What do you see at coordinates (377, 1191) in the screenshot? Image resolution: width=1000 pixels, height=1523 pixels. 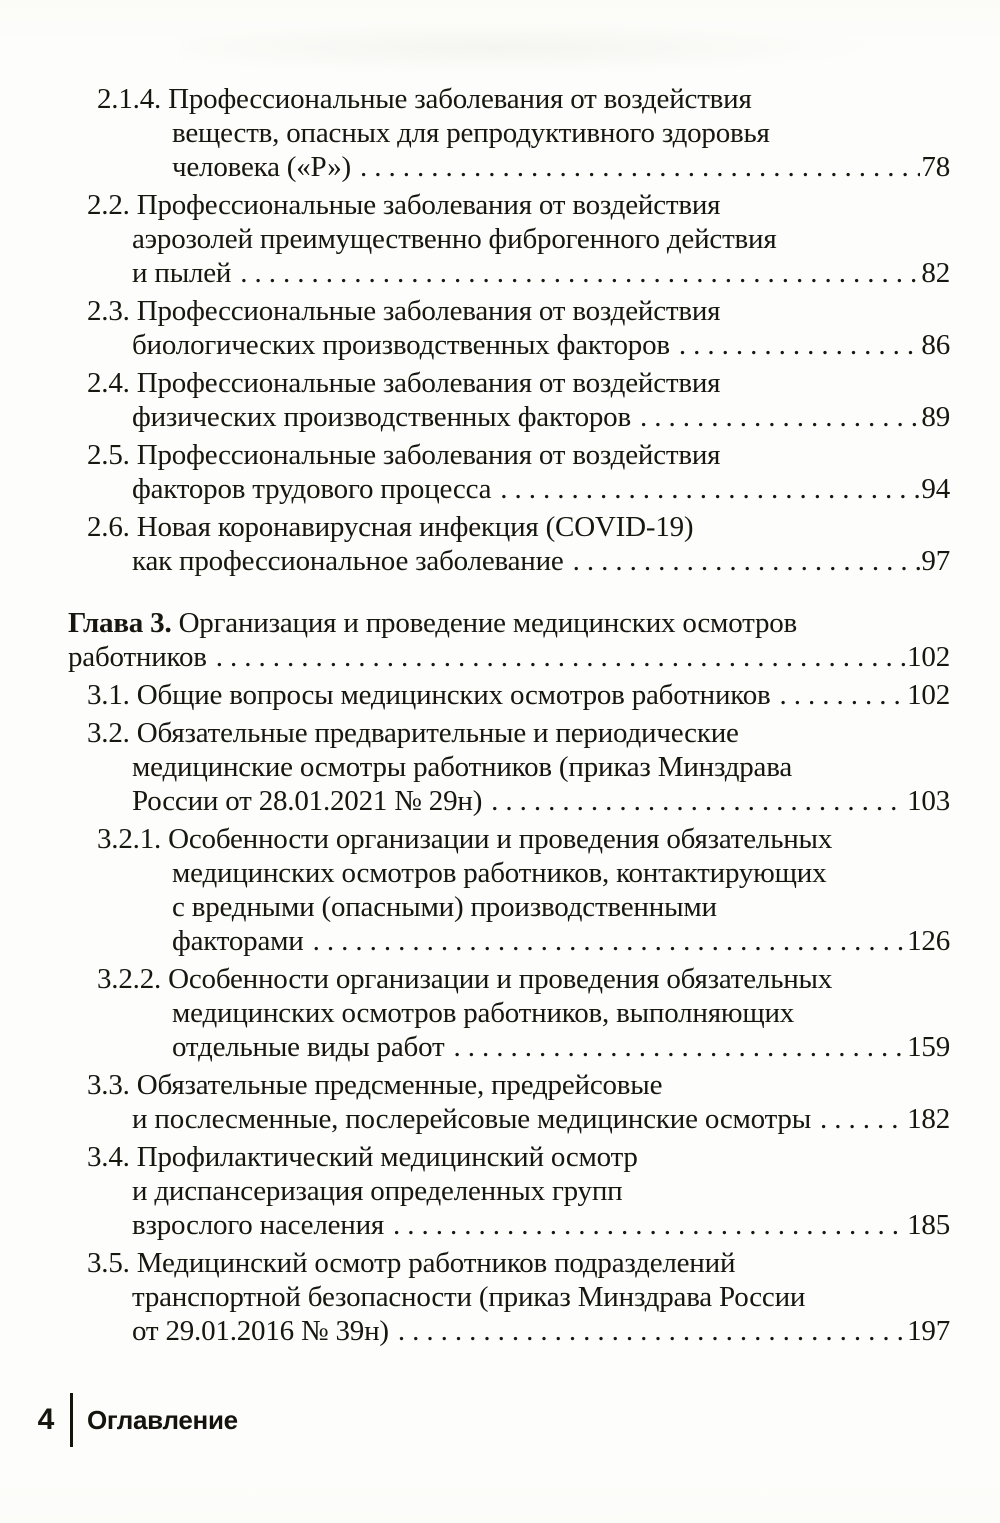 I see `toc-entry-text: и диспансеризация определенных групп` at bounding box center [377, 1191].